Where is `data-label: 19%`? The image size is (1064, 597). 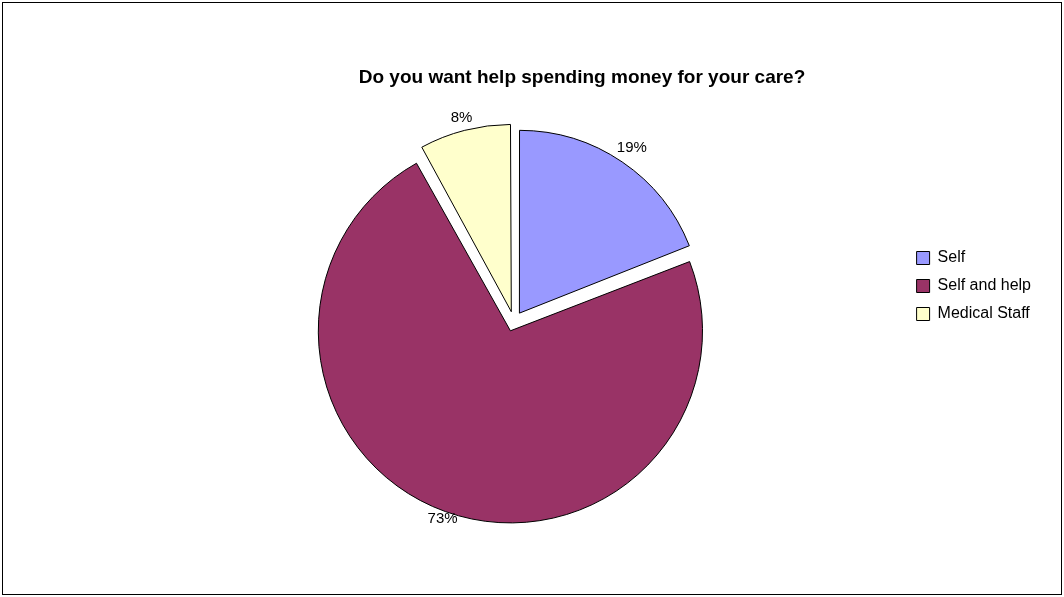
data-label: 19% is located at coordinates (631, 146).